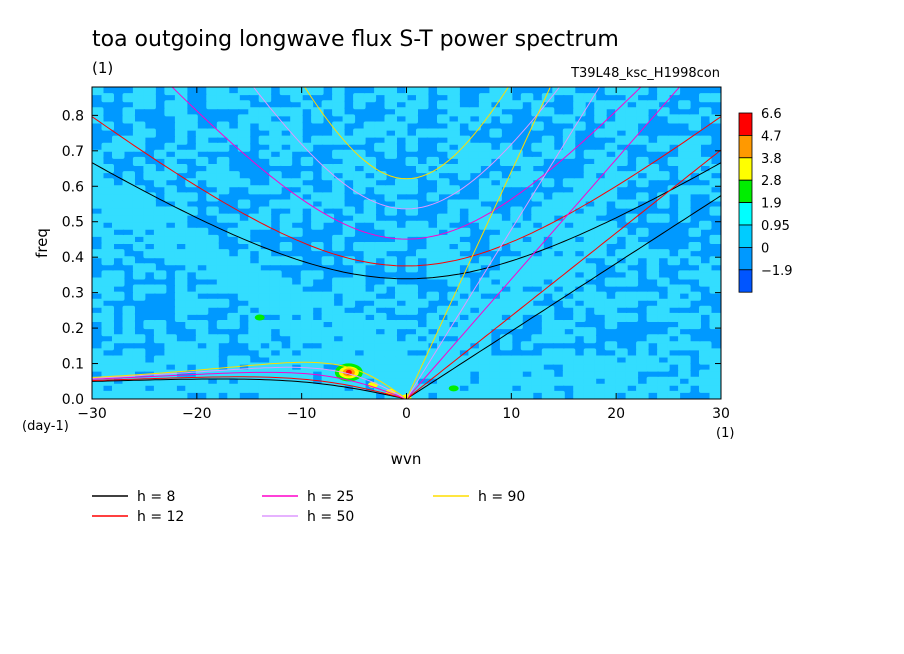 Image resolution: width=904 pixels, height=654 pixels. I want to click on colorbar-label: 6.6, so click(771, 114).